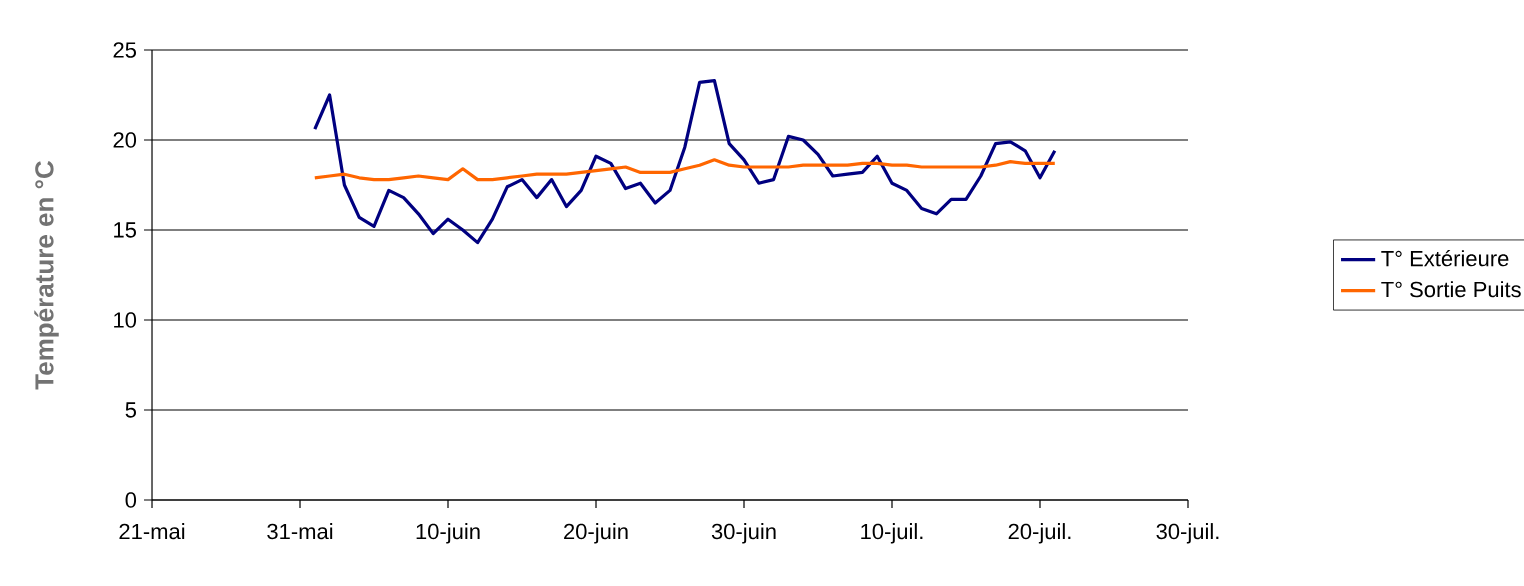  I want to click on line-series, so click(685, 162).